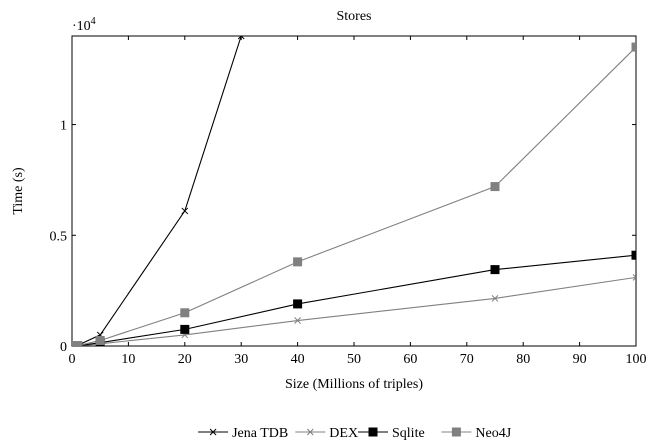  I want to click on legend-item-sqlite: Sqlite, so click(391, 433).